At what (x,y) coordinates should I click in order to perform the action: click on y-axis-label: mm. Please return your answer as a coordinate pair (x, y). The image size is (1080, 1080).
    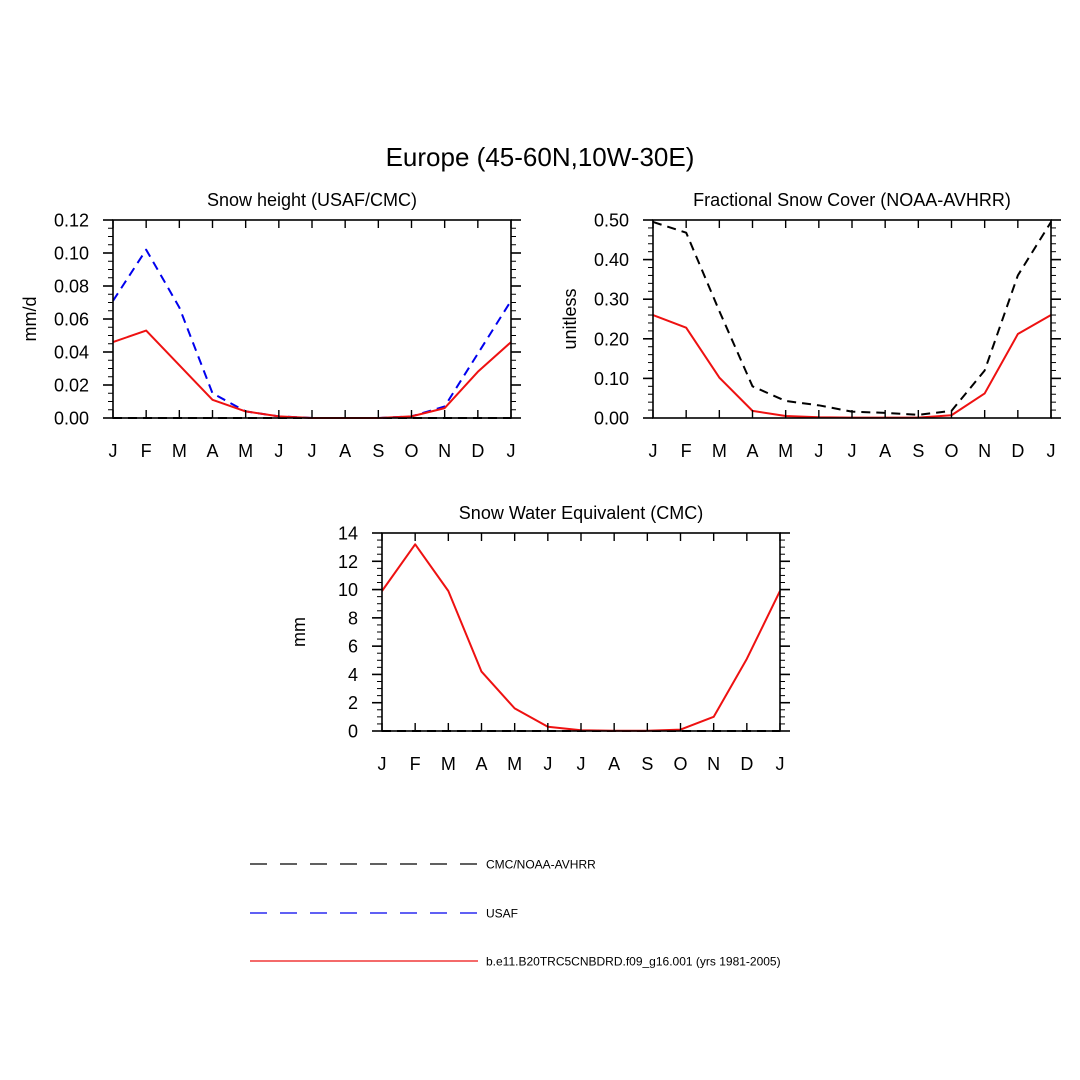
    Looking at the image, I should click on (299, 632).